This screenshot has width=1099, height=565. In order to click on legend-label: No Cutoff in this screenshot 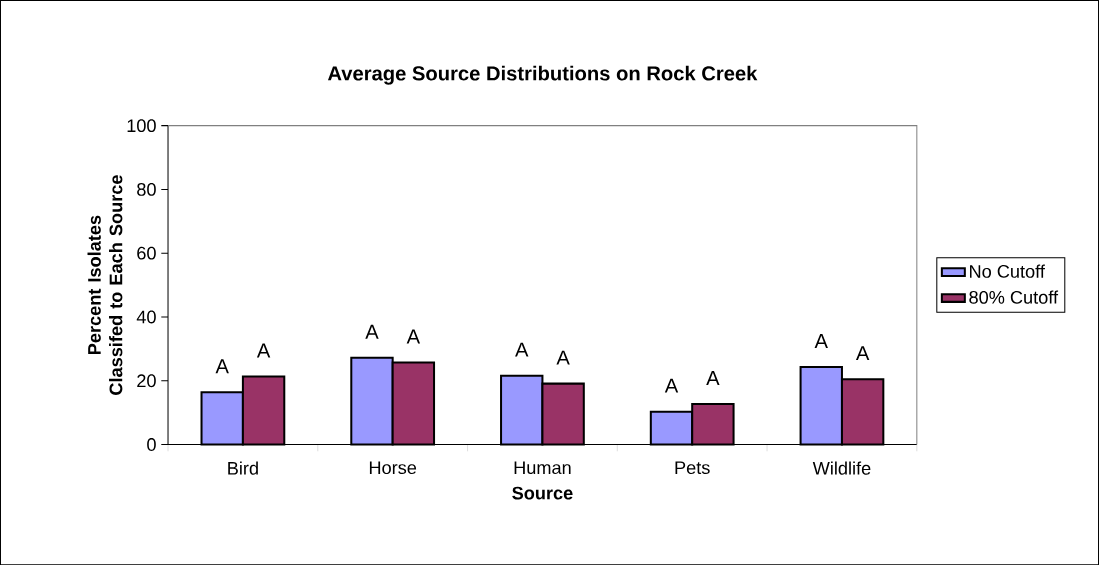, I will do `click(1007, 271)`.